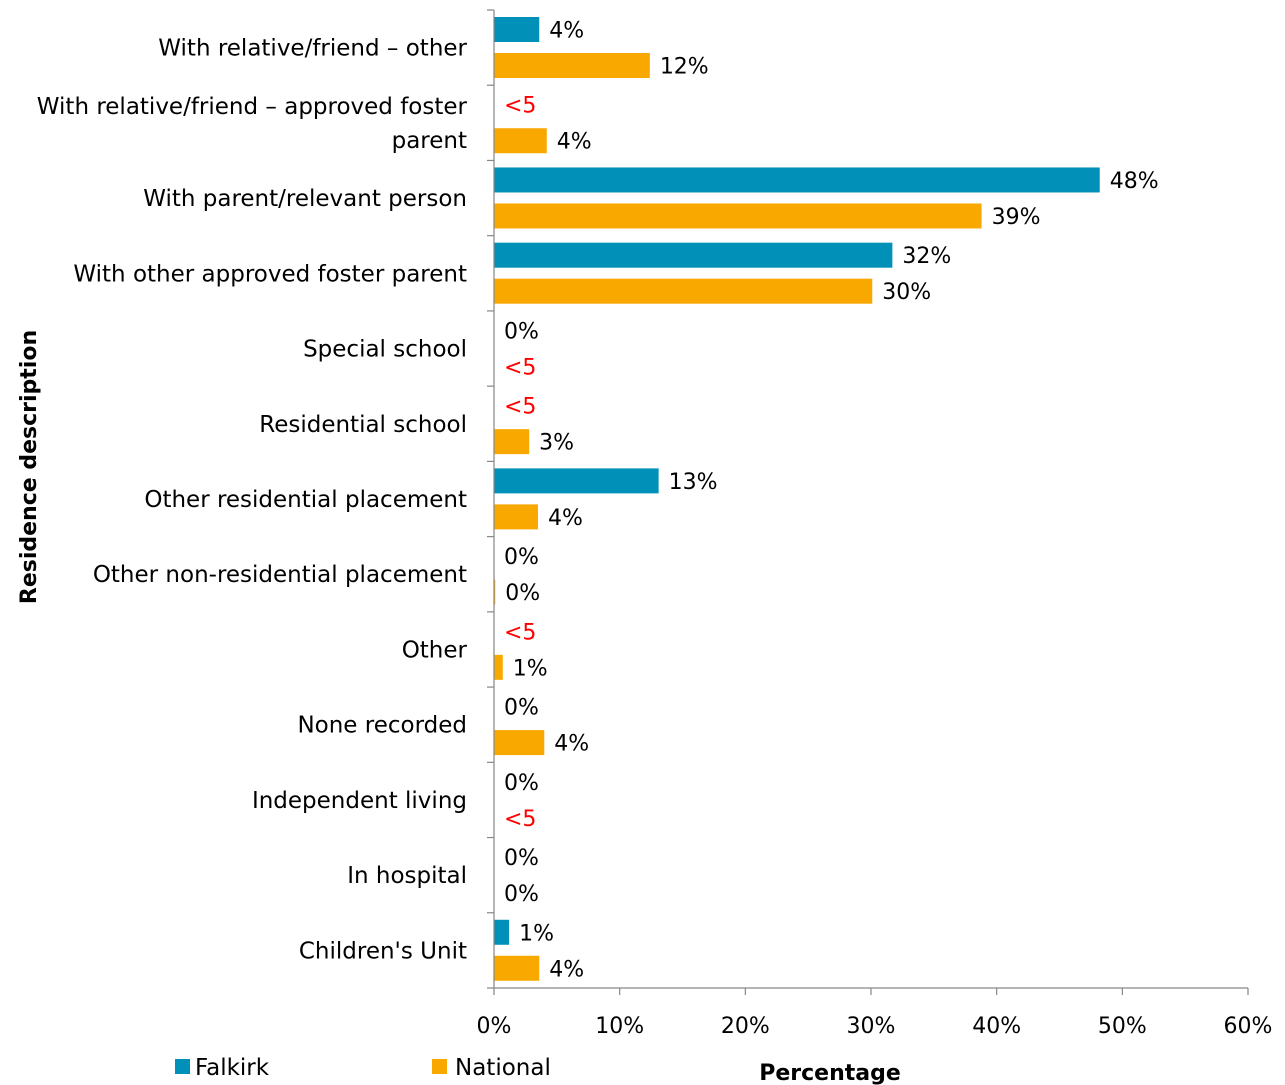  Describe the element at coordinates (556, 443) in the screenshot. I see `data-label-national-5: 3%` at that location.